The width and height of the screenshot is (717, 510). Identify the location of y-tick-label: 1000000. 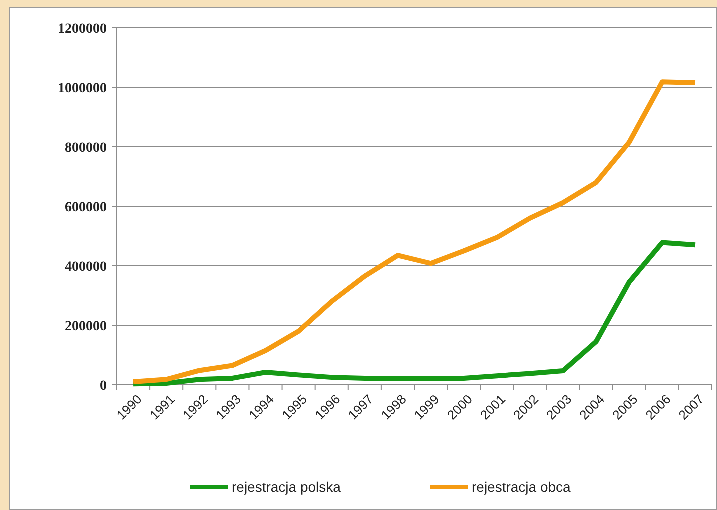
(82, 88).